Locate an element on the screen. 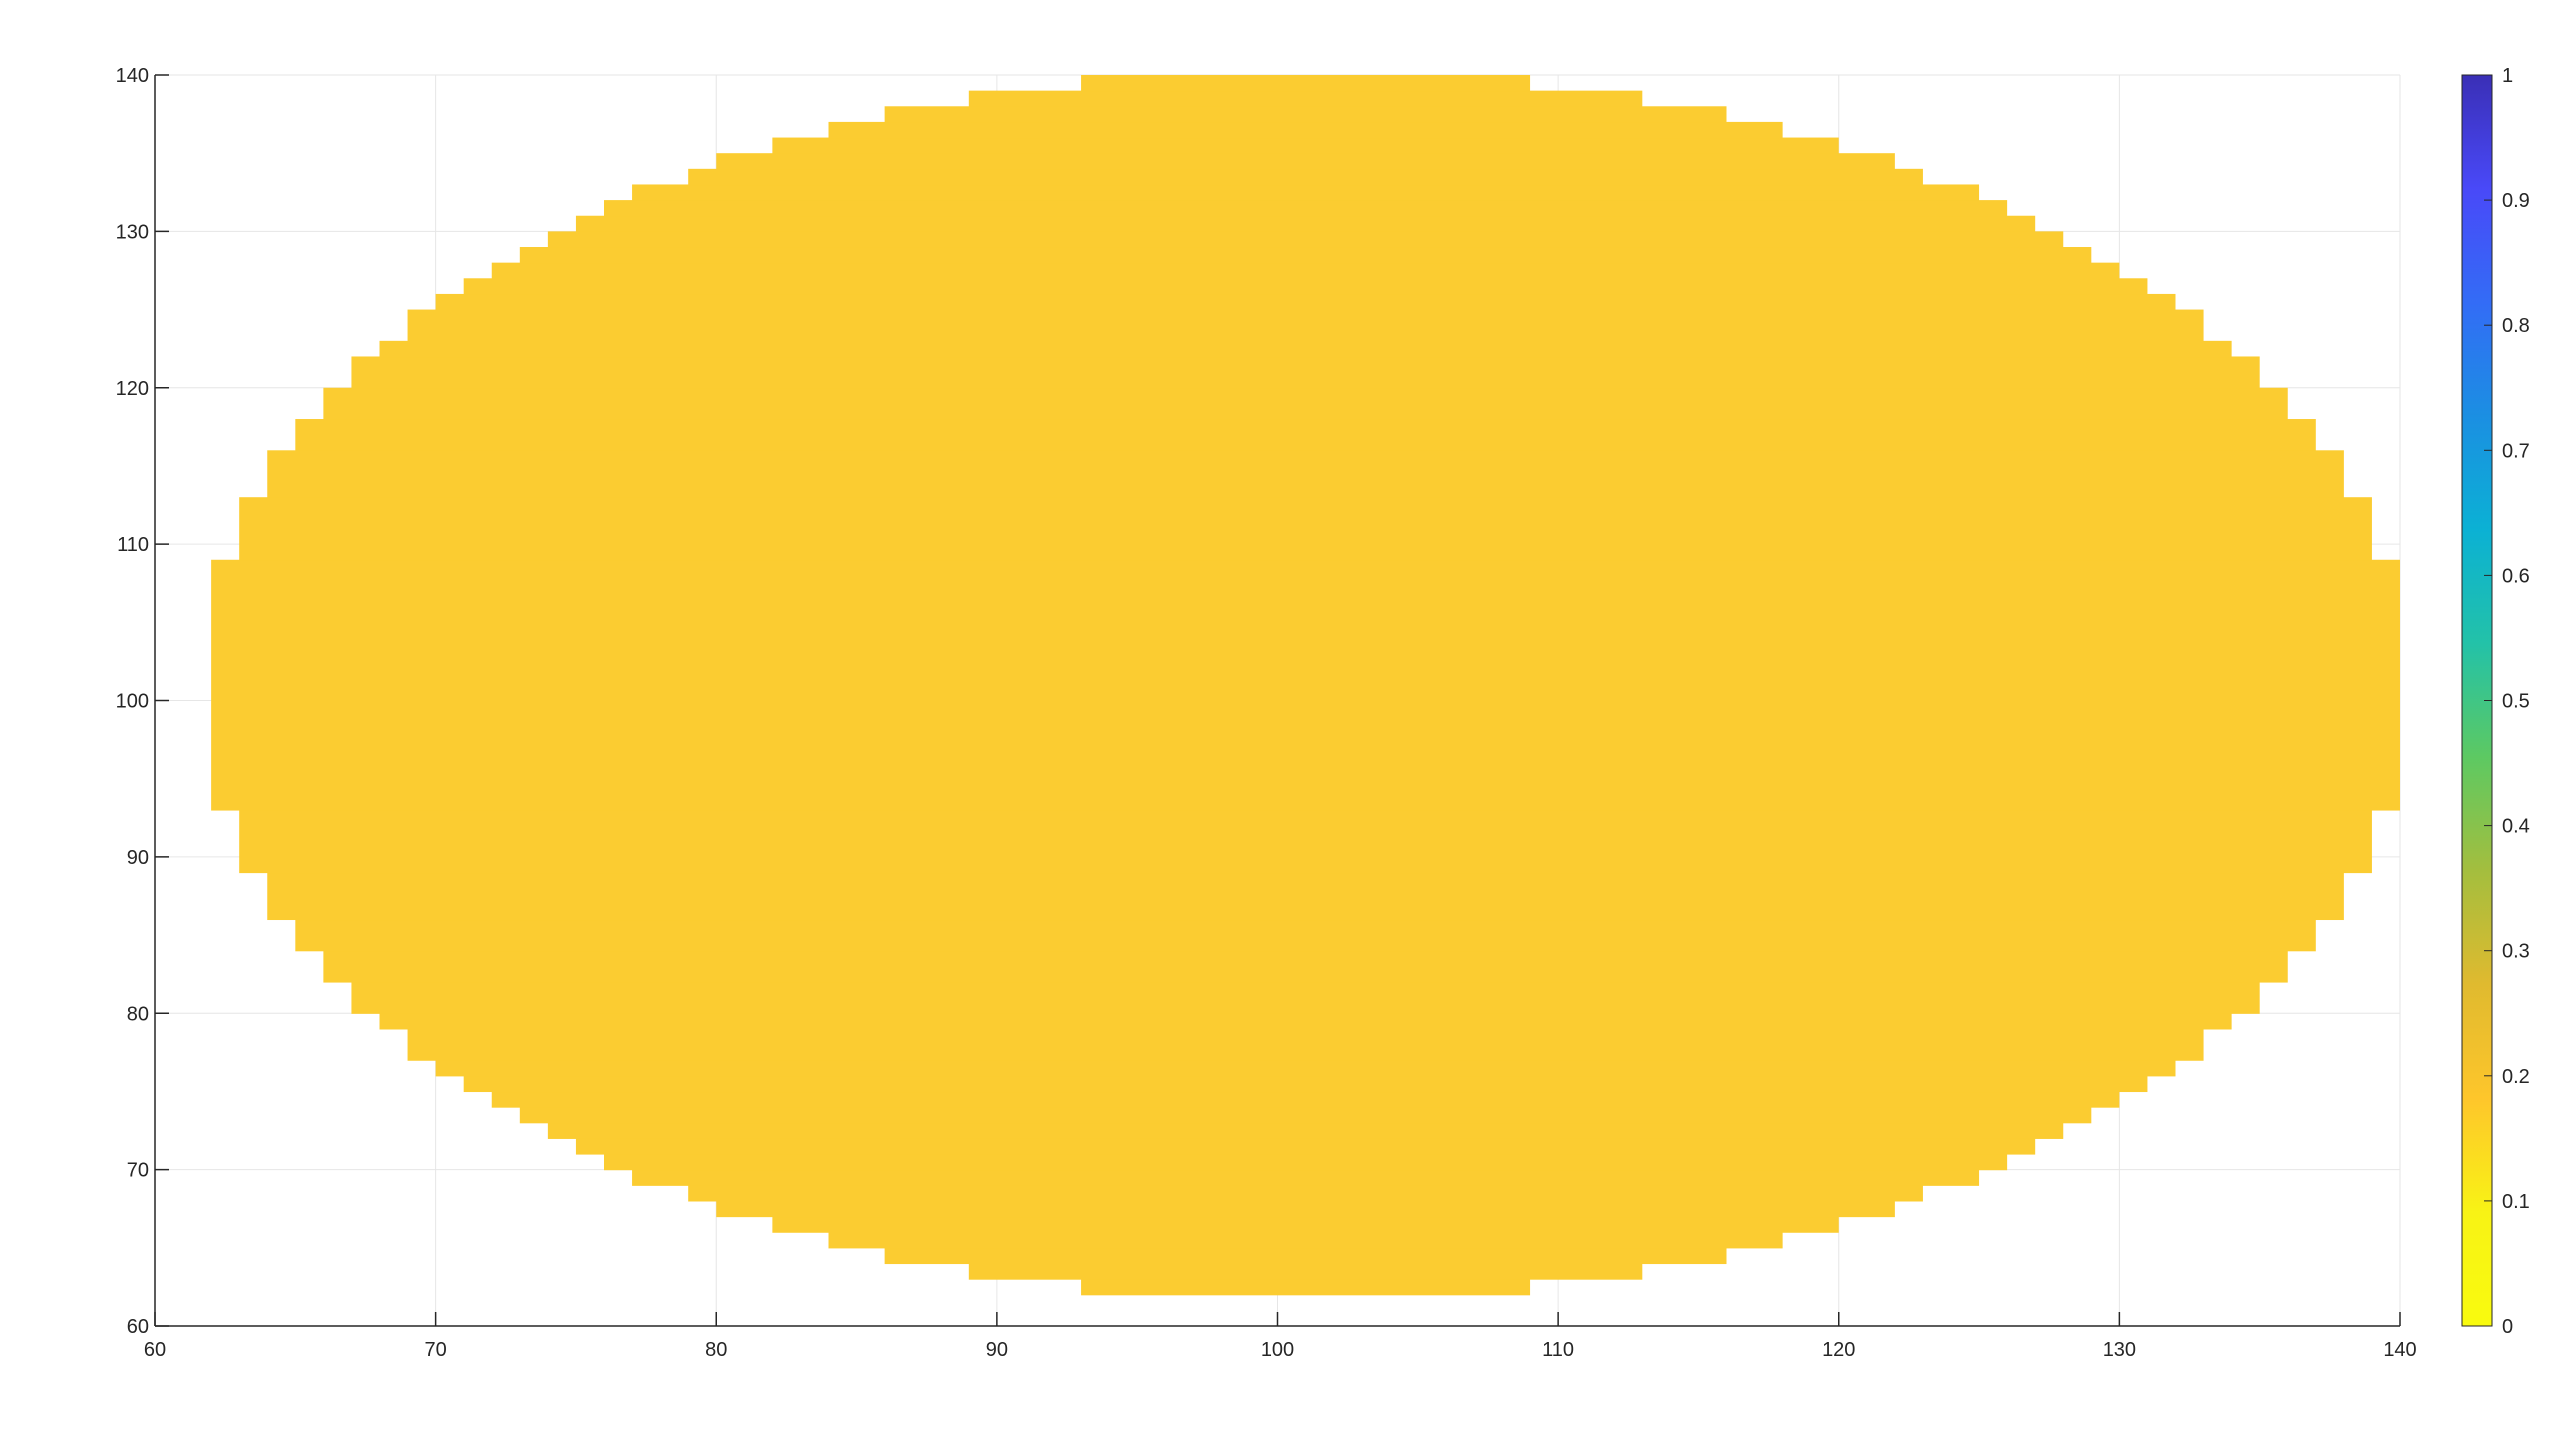 This screenshot has height=1440, width=2560. x-tick-label: 130 is located at coordinates (2119, 1350).